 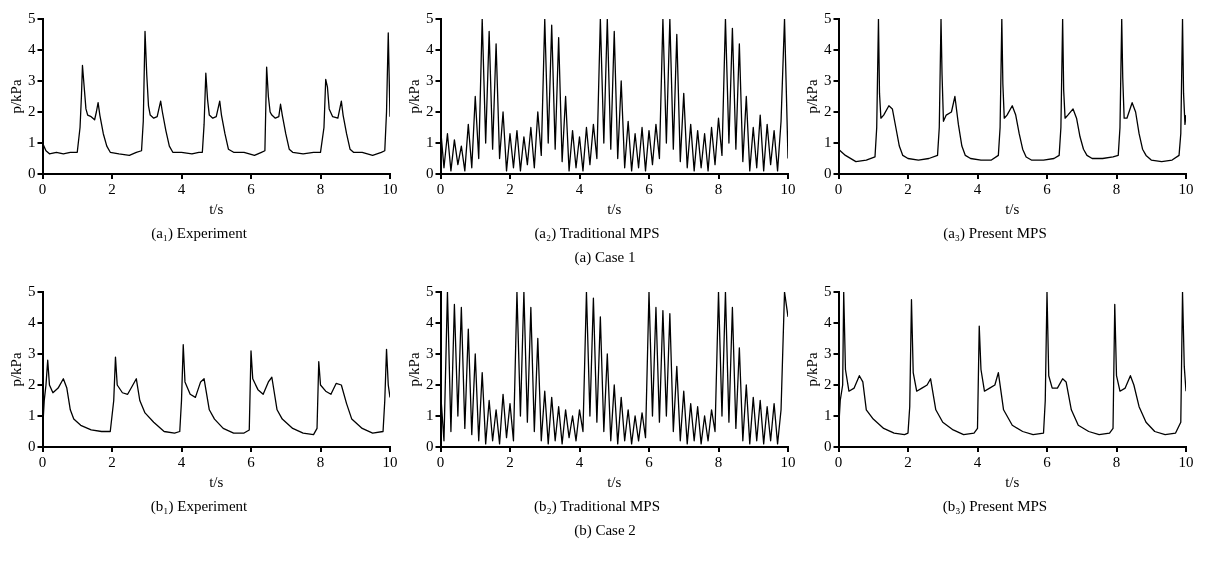 What do you see at coordinates (995, 506) in the screenshot?
I see `text: (b₃) Present MPS` at bounding box center [995, 506].